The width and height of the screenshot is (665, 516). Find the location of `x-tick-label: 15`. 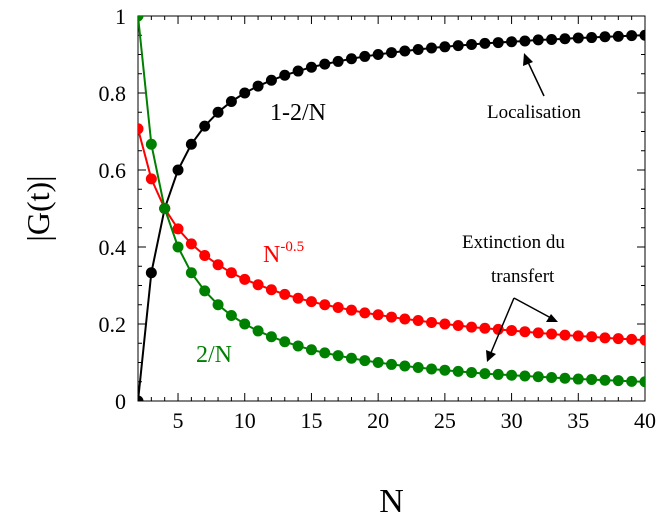

x-tick-label: 15 is located at coordinates (311, 420).